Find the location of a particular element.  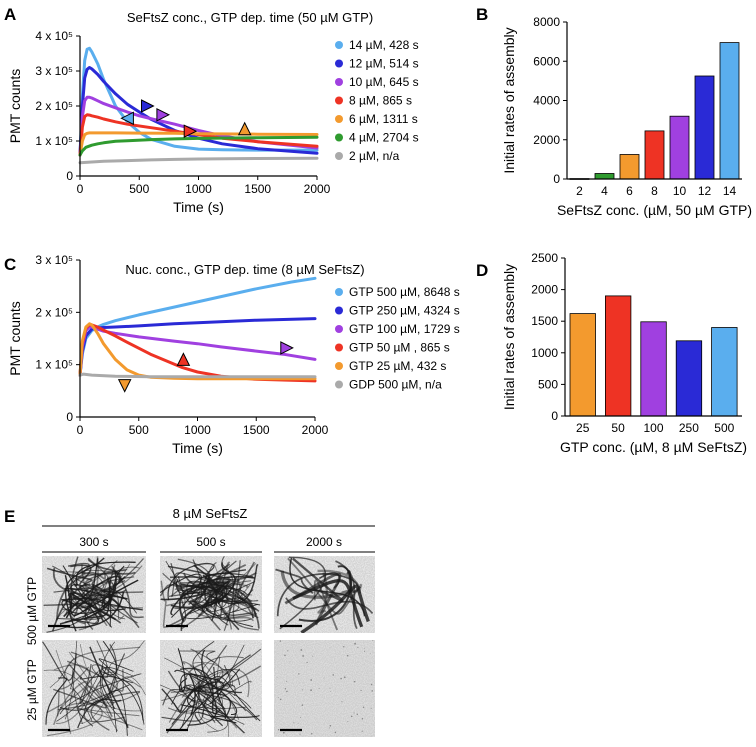

chart-title: SeFtsZ conc., GTP dep. time (50 µM GTP) is located at coordinates (250, 17).